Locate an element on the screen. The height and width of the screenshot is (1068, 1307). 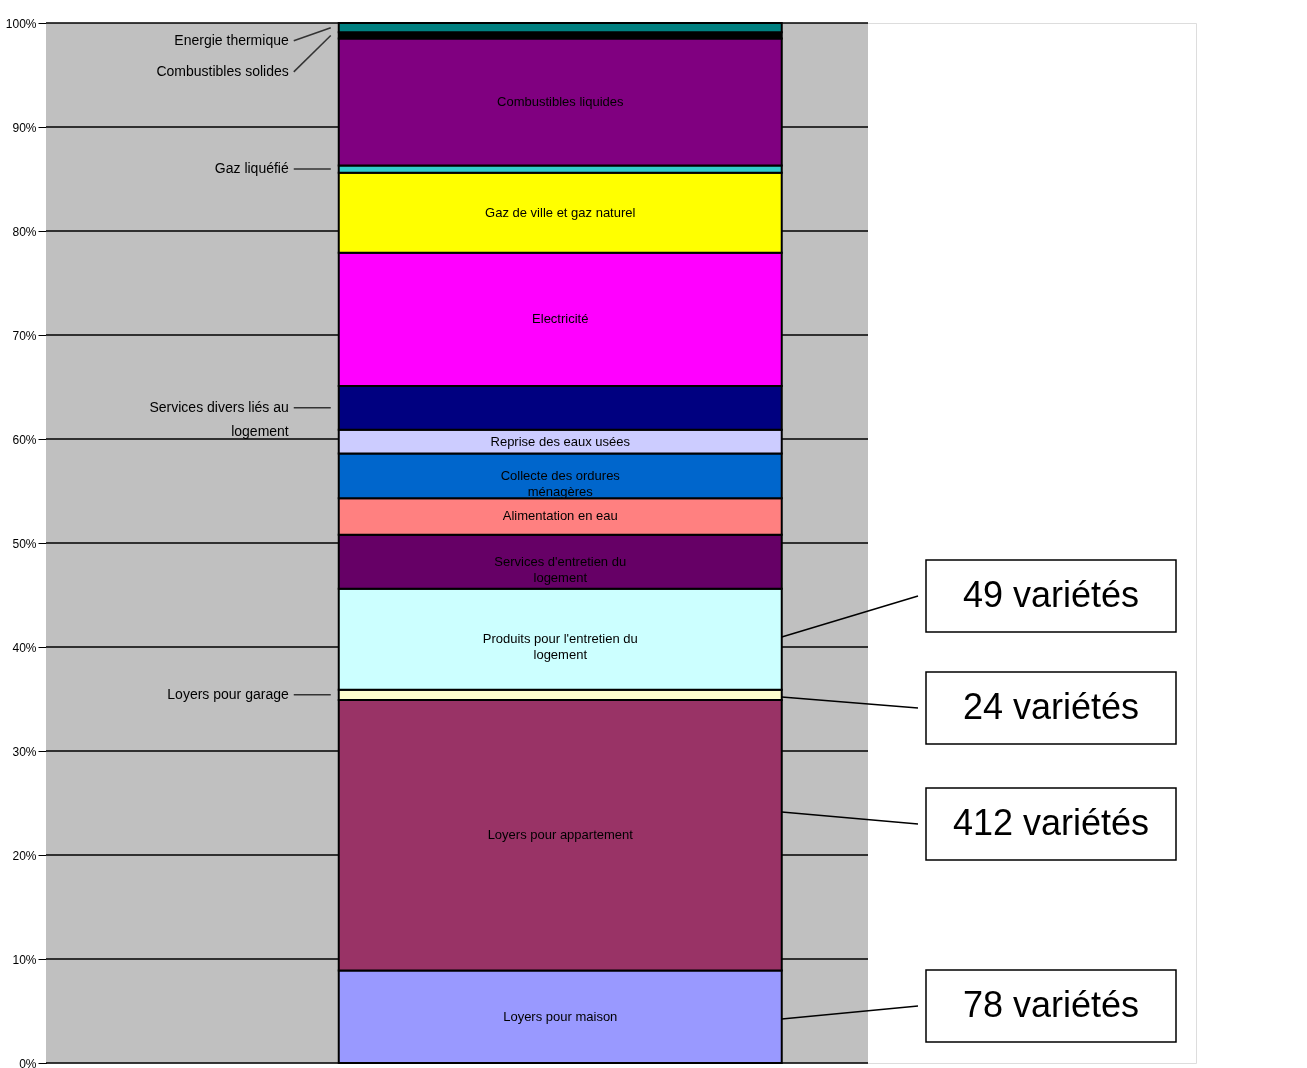
y-tick-label: 40% is located at coordinates (24, 647).